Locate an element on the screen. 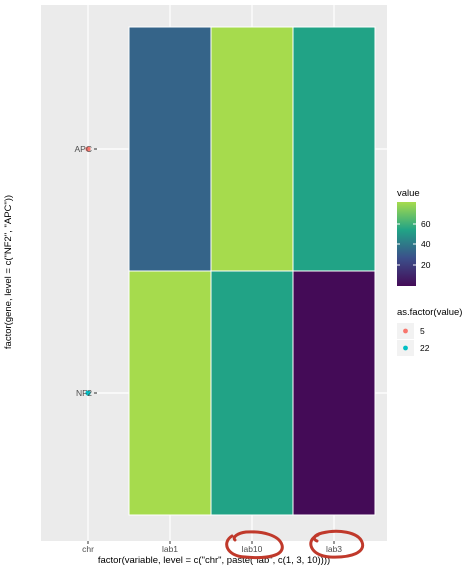  annotation-circle-lab10 is located at coordinates (254, 545).